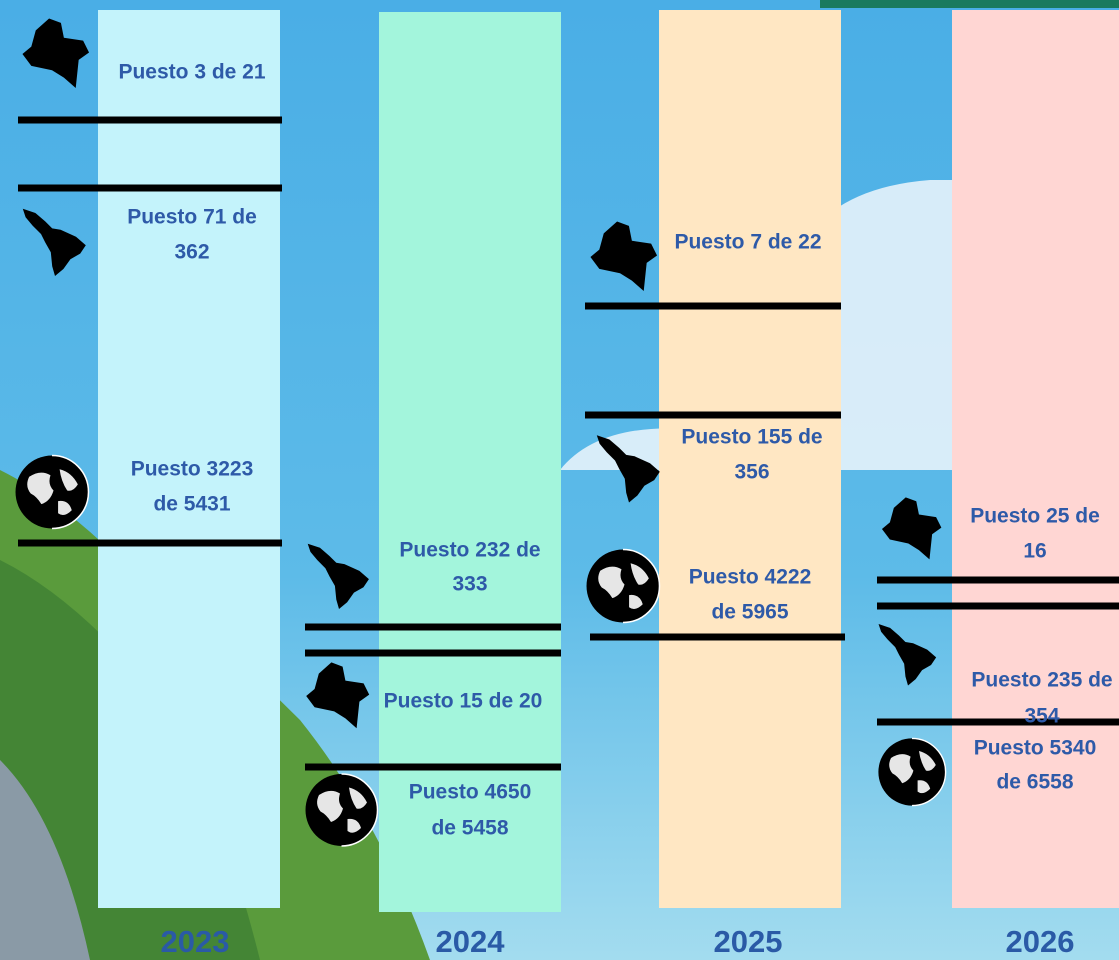 The image size is (1119, 960). Describe the element at coordinates (1035, 459) in the screenshot. I see `year-column` at that location.